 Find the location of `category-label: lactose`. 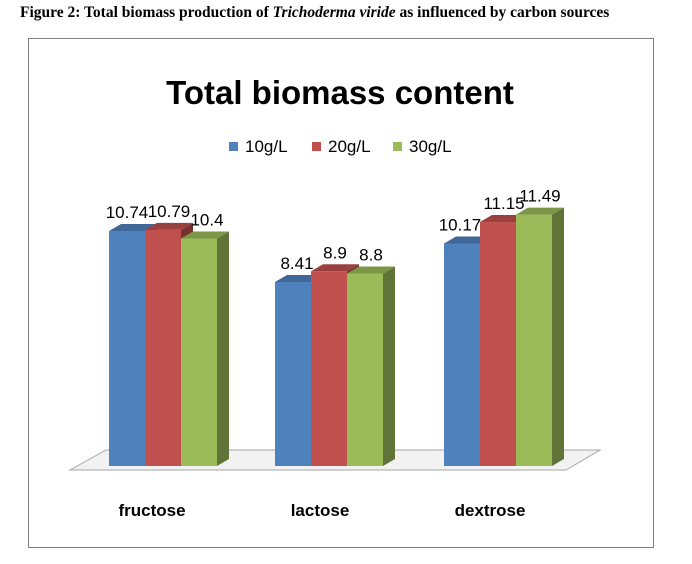

category-label: lactose is located at coordinates (320, 510).